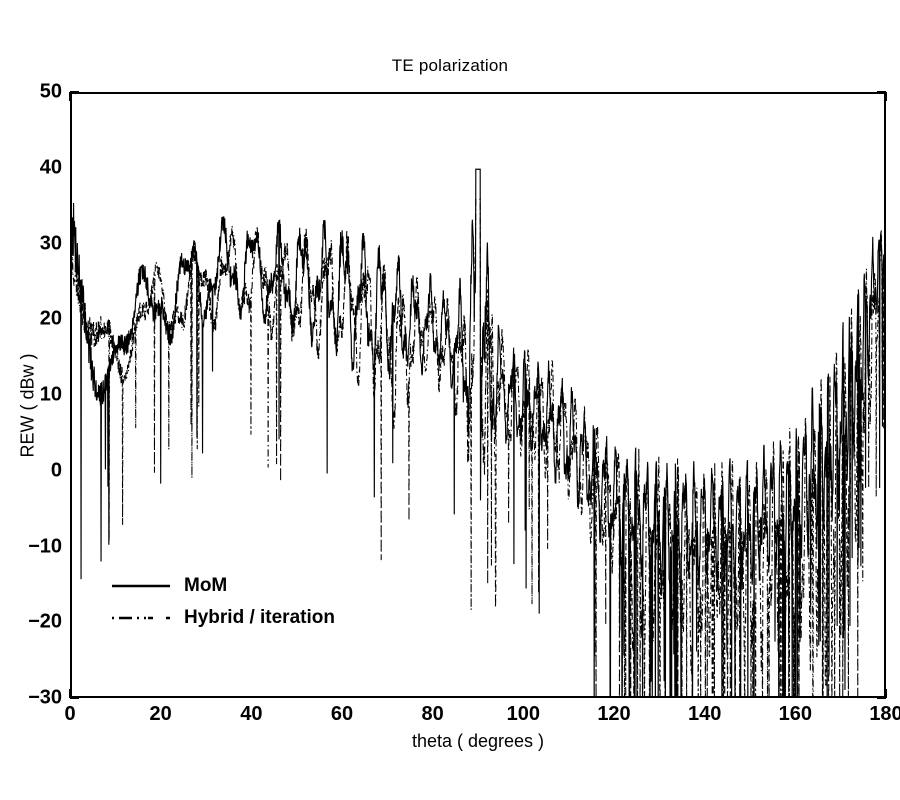 The image size is (900, 800). Describe the element at coordinates (523, 714) in the screenshot. I see `x-axis-tick-label: 100` at that location.